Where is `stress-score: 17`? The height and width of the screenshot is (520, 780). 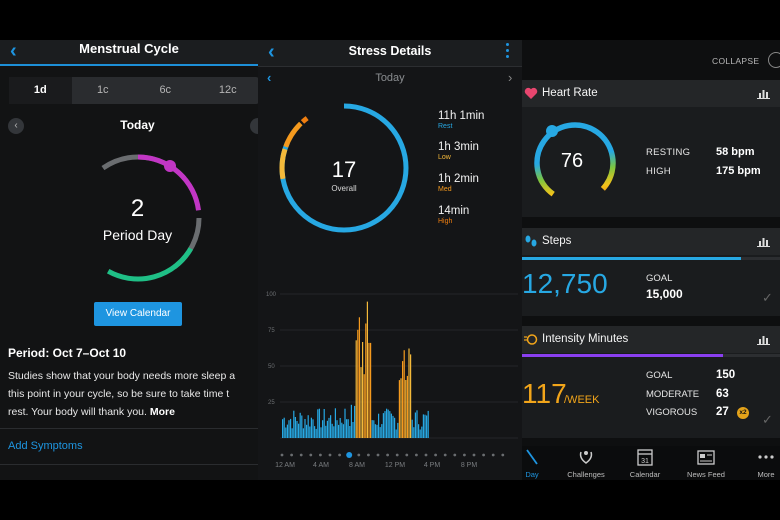
stress-score: 17 is located at coordinates (344, 169).